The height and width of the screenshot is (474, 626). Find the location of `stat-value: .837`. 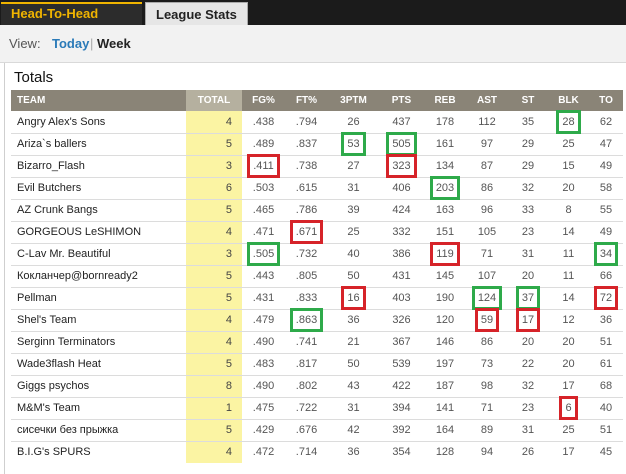

stat-value: .837 is located at coordinates (306, 144).